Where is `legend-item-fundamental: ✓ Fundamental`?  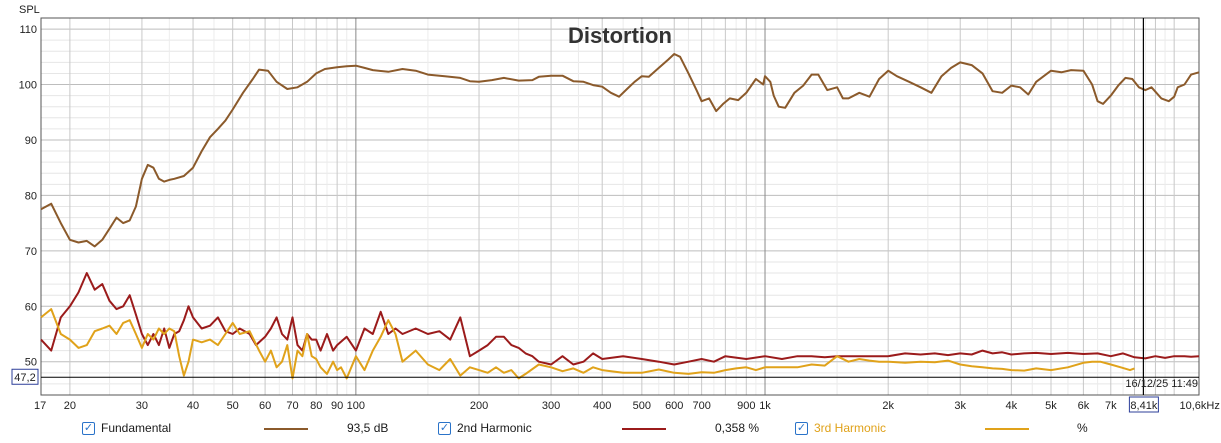 legend-item-fundamental: ✓ Fundamental is located at coordinates (126, 428).